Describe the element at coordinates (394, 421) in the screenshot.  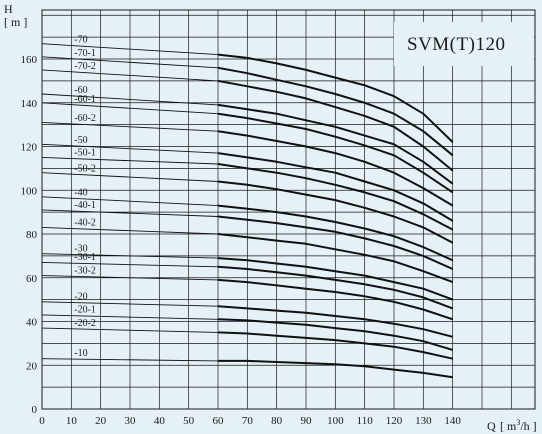
I see `x-tick-label: 120` at that location.